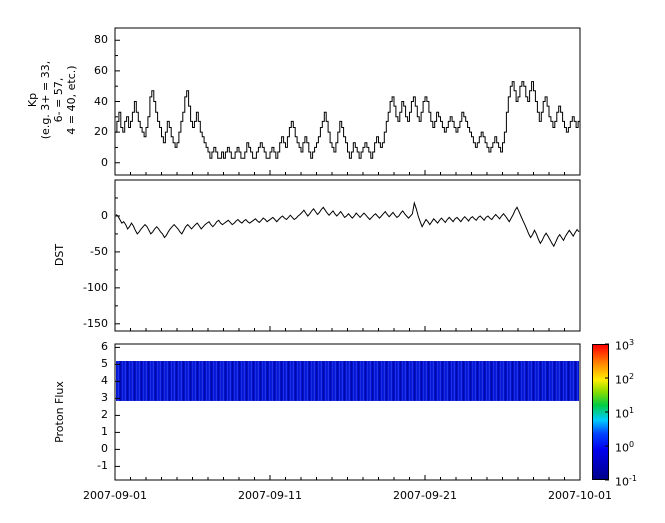 The image size is (665, 523). What do you see at coordinates (347, 224) in the screenshot?
I see `dst-series` at bounding box center [347, 224].